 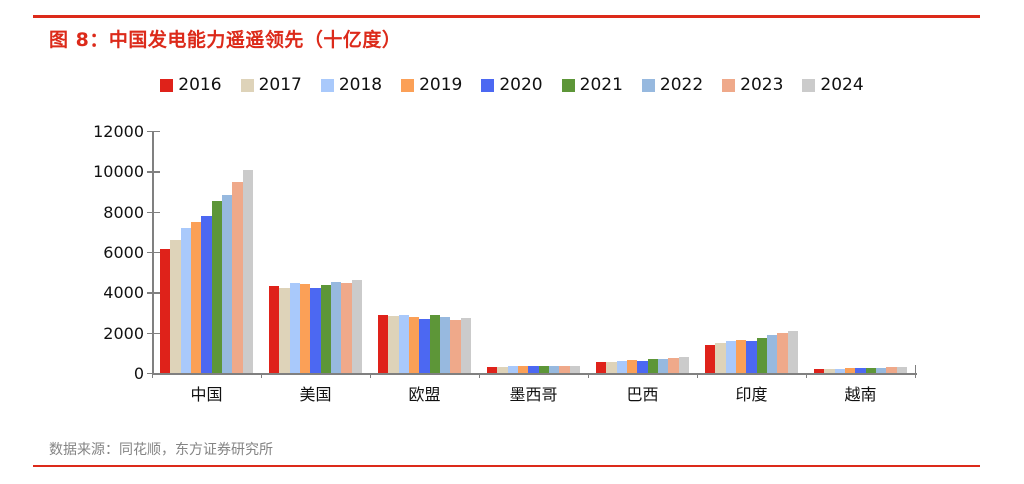 I want to click on x-category-label: 越南, so click(x=860, y=394).